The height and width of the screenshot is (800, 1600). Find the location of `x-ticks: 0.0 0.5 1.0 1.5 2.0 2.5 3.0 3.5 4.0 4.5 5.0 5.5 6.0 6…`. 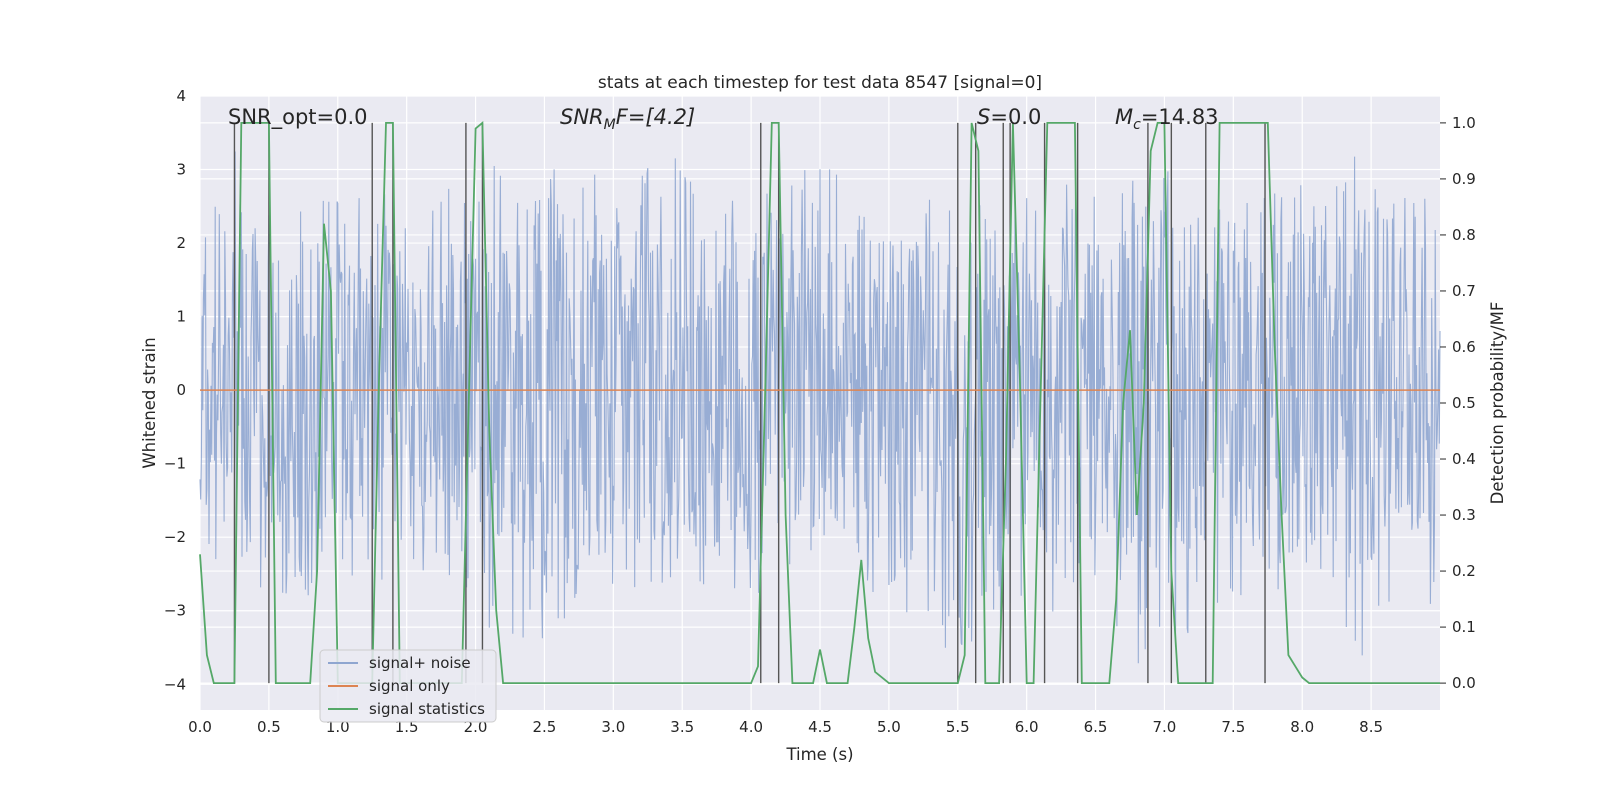

x-ticks: 0.0 0.5 1.0 1.5 2.0 2.5 3.0 3.5 4.0 4.5 5.0 5.5 6.0 6… is located at coordinates (785, 727).